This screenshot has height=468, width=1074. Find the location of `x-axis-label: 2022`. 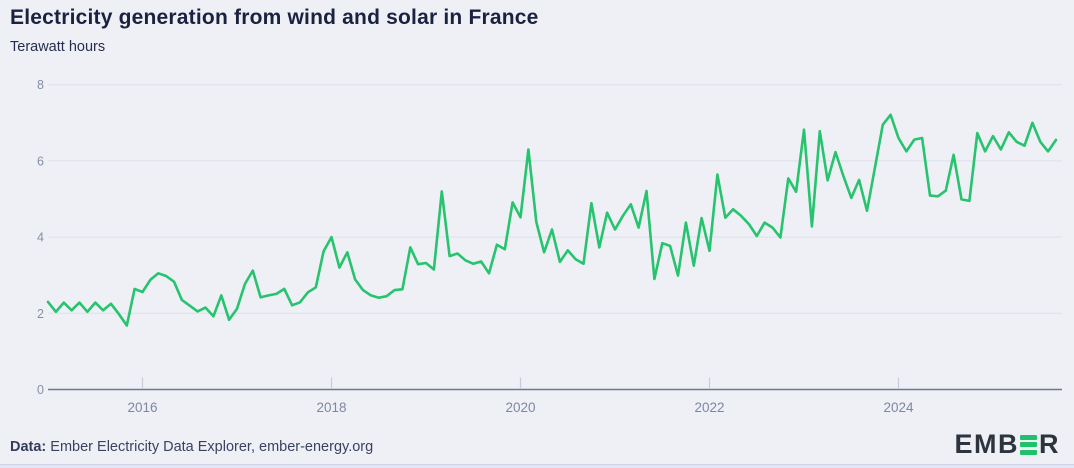

x-axis-label: 2022 is located at coordinates (709, 407).